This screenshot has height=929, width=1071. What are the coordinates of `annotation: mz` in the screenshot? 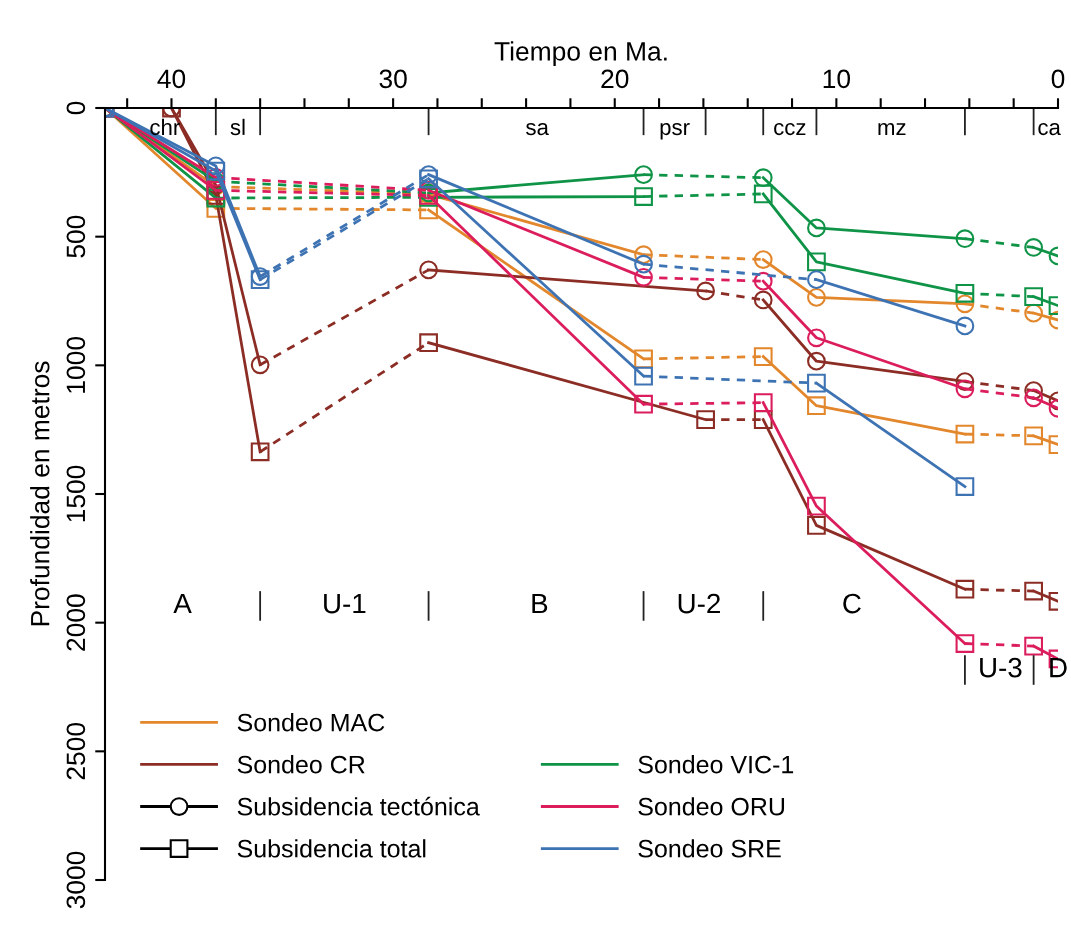 It's located at (892, 128).